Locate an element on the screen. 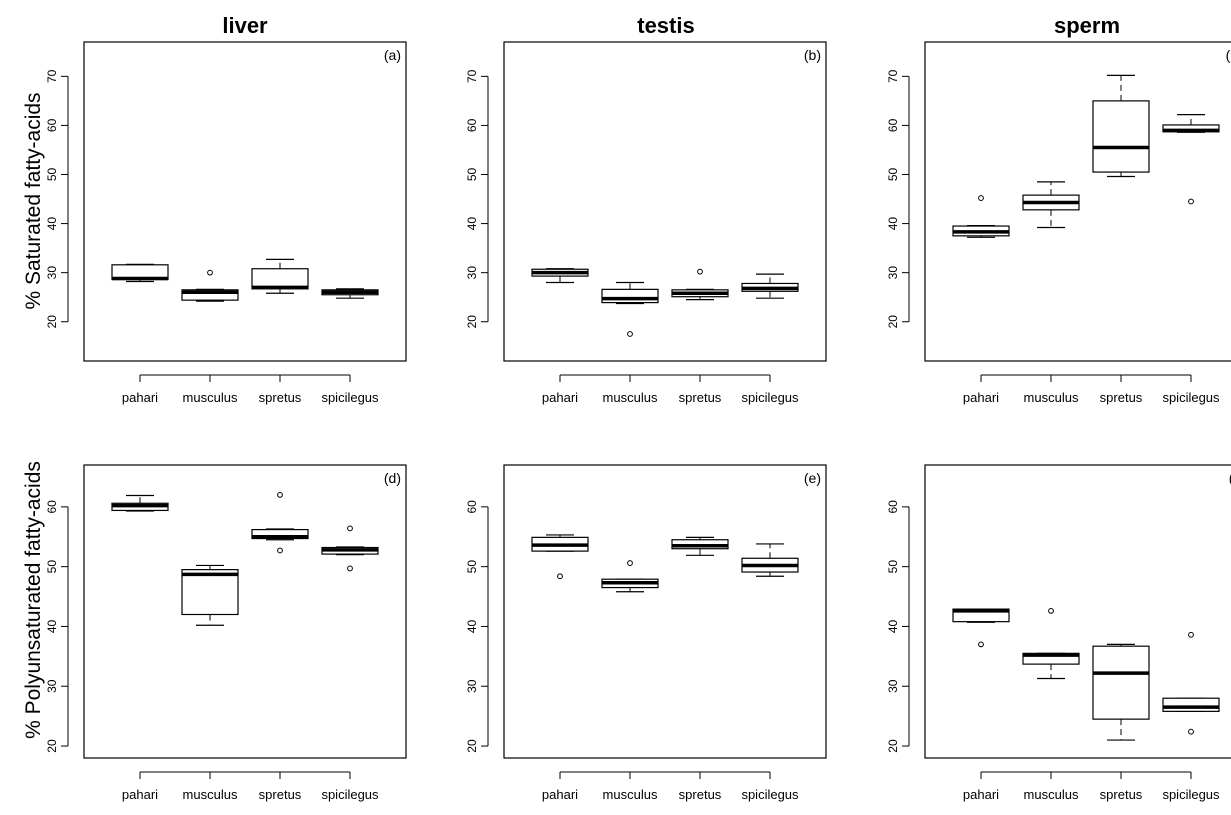  panel-tag: (a) is located at coordinates (392, 55).